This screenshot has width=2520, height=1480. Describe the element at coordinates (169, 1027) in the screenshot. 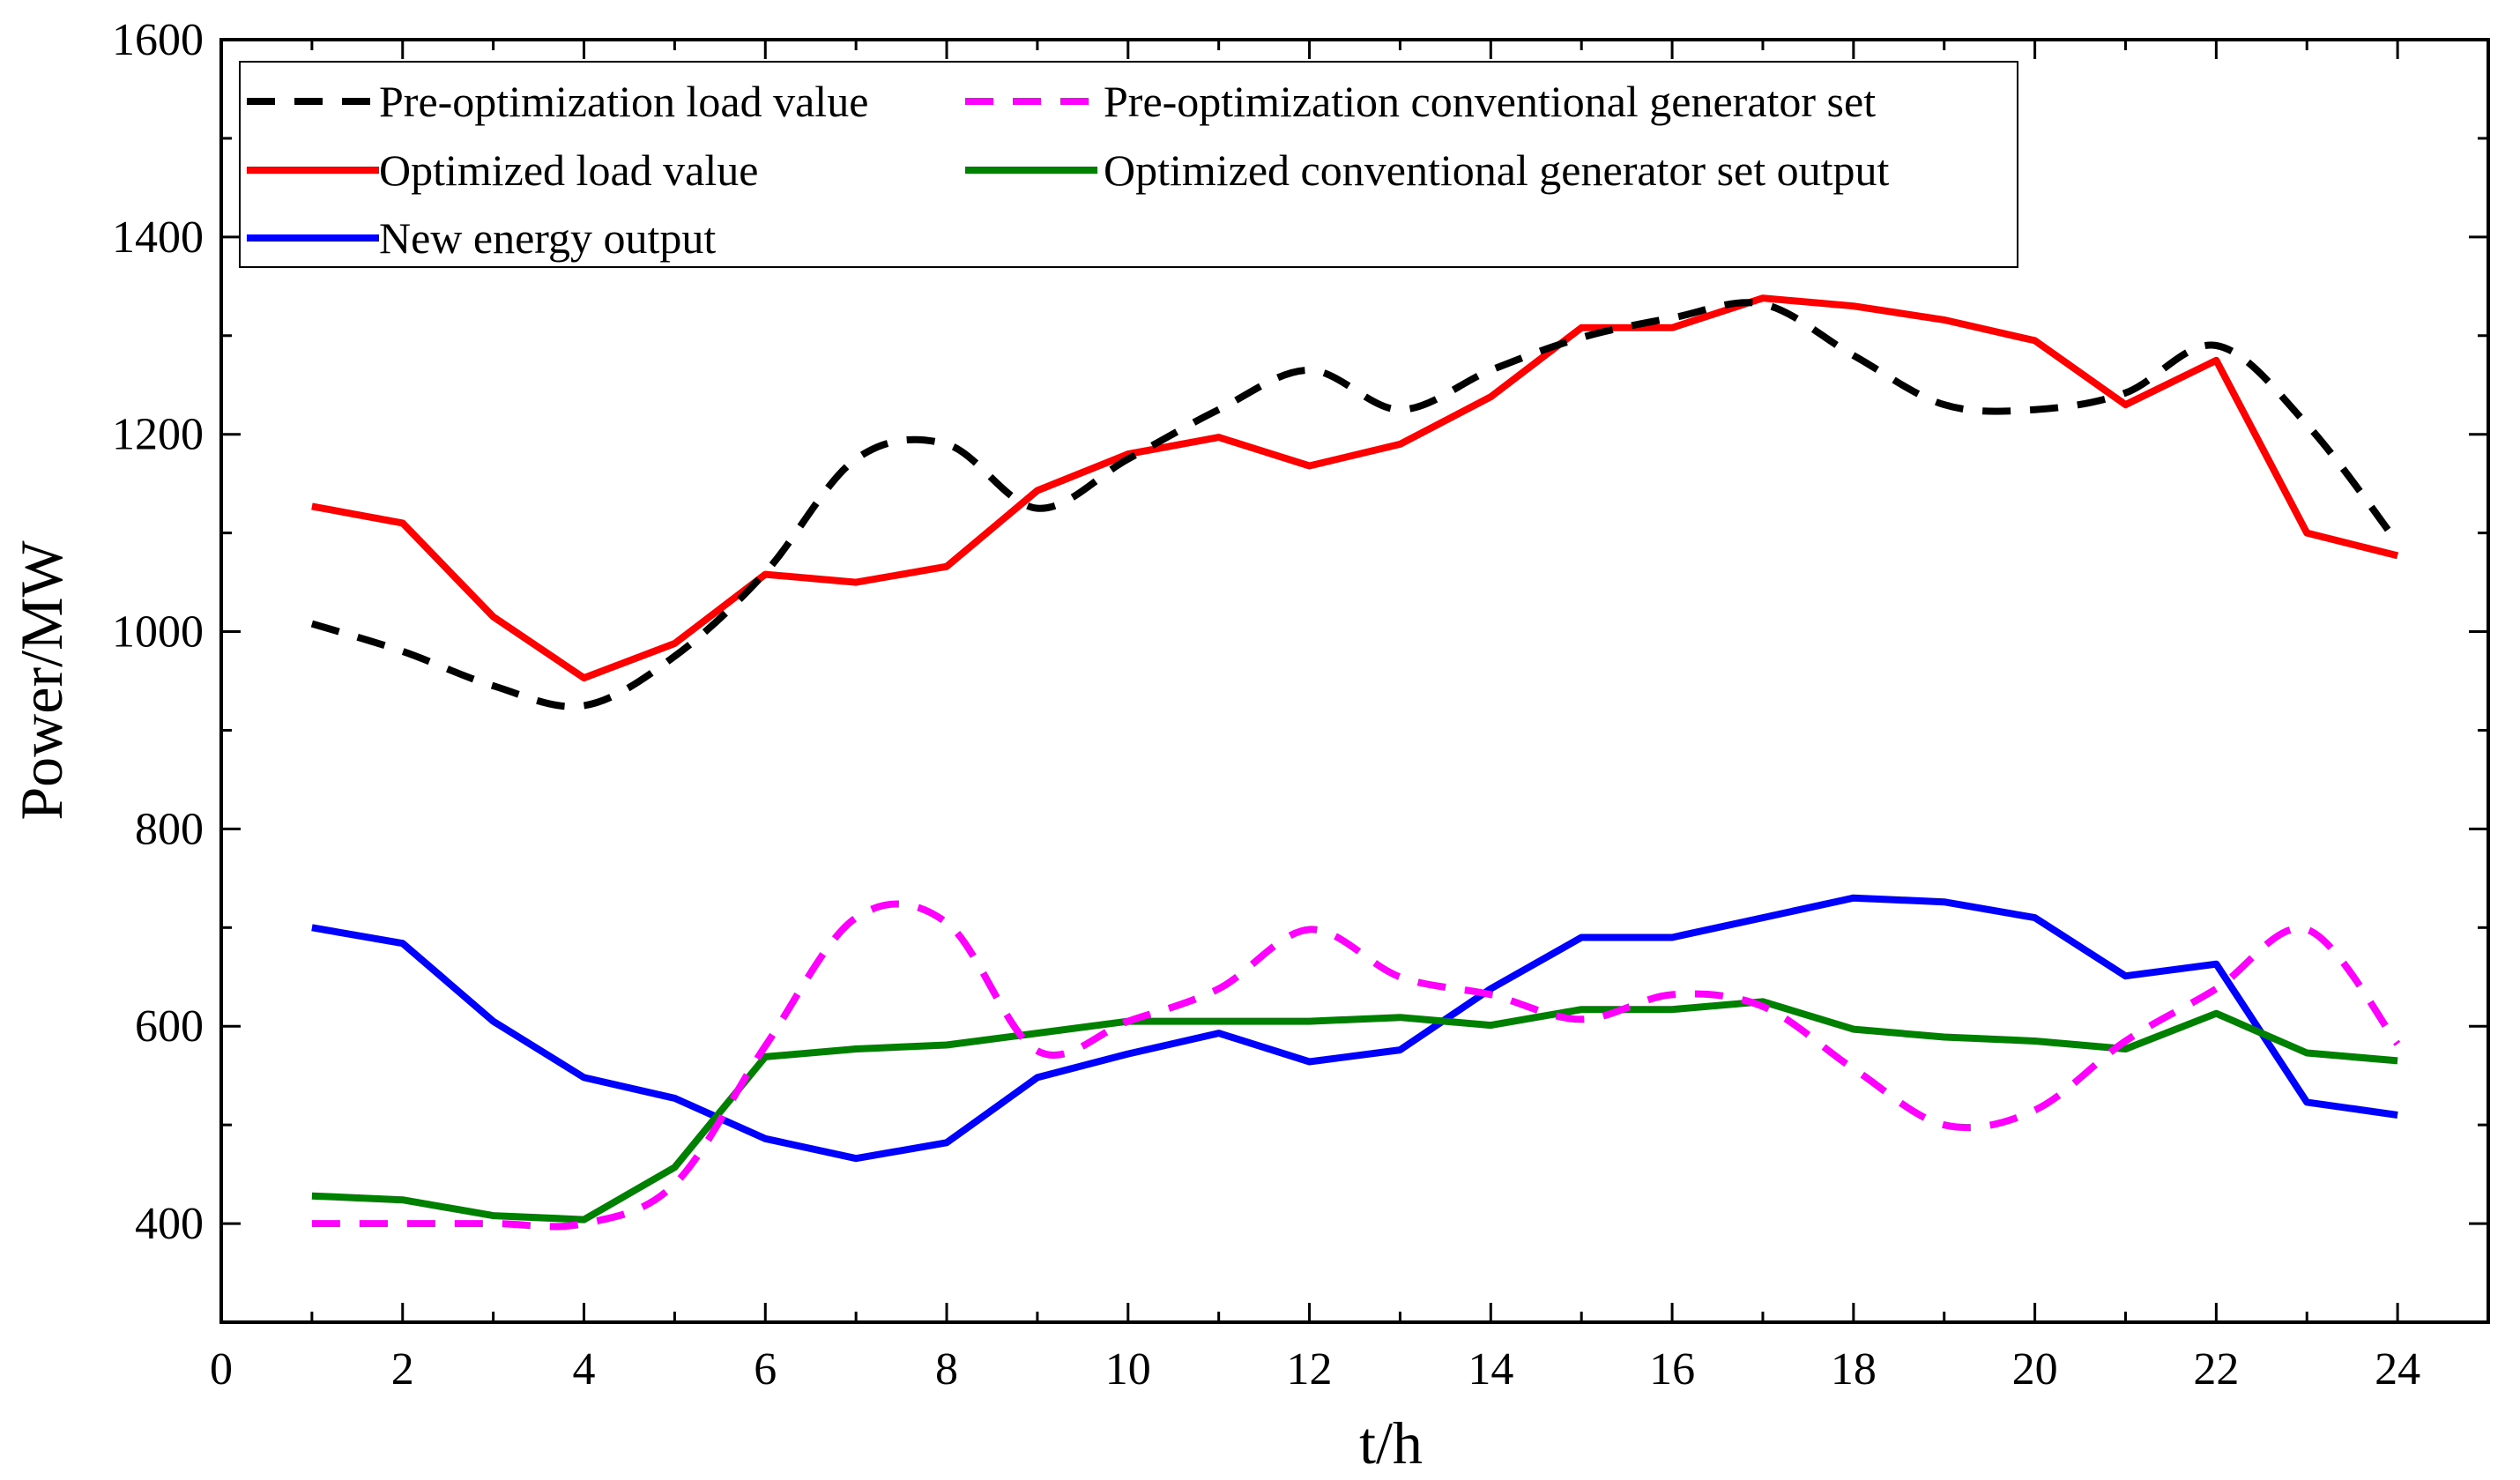

I see `y-tick-label: 600` at that location.